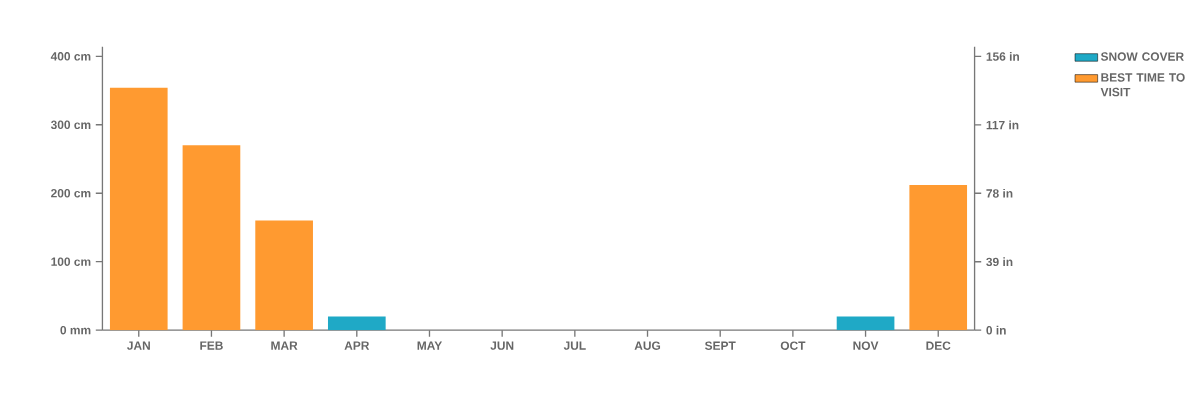 Image resolution: width=1200 pixels, height=398 pixels. I want to click on x-tick-label: NOV, so click(866, 346).